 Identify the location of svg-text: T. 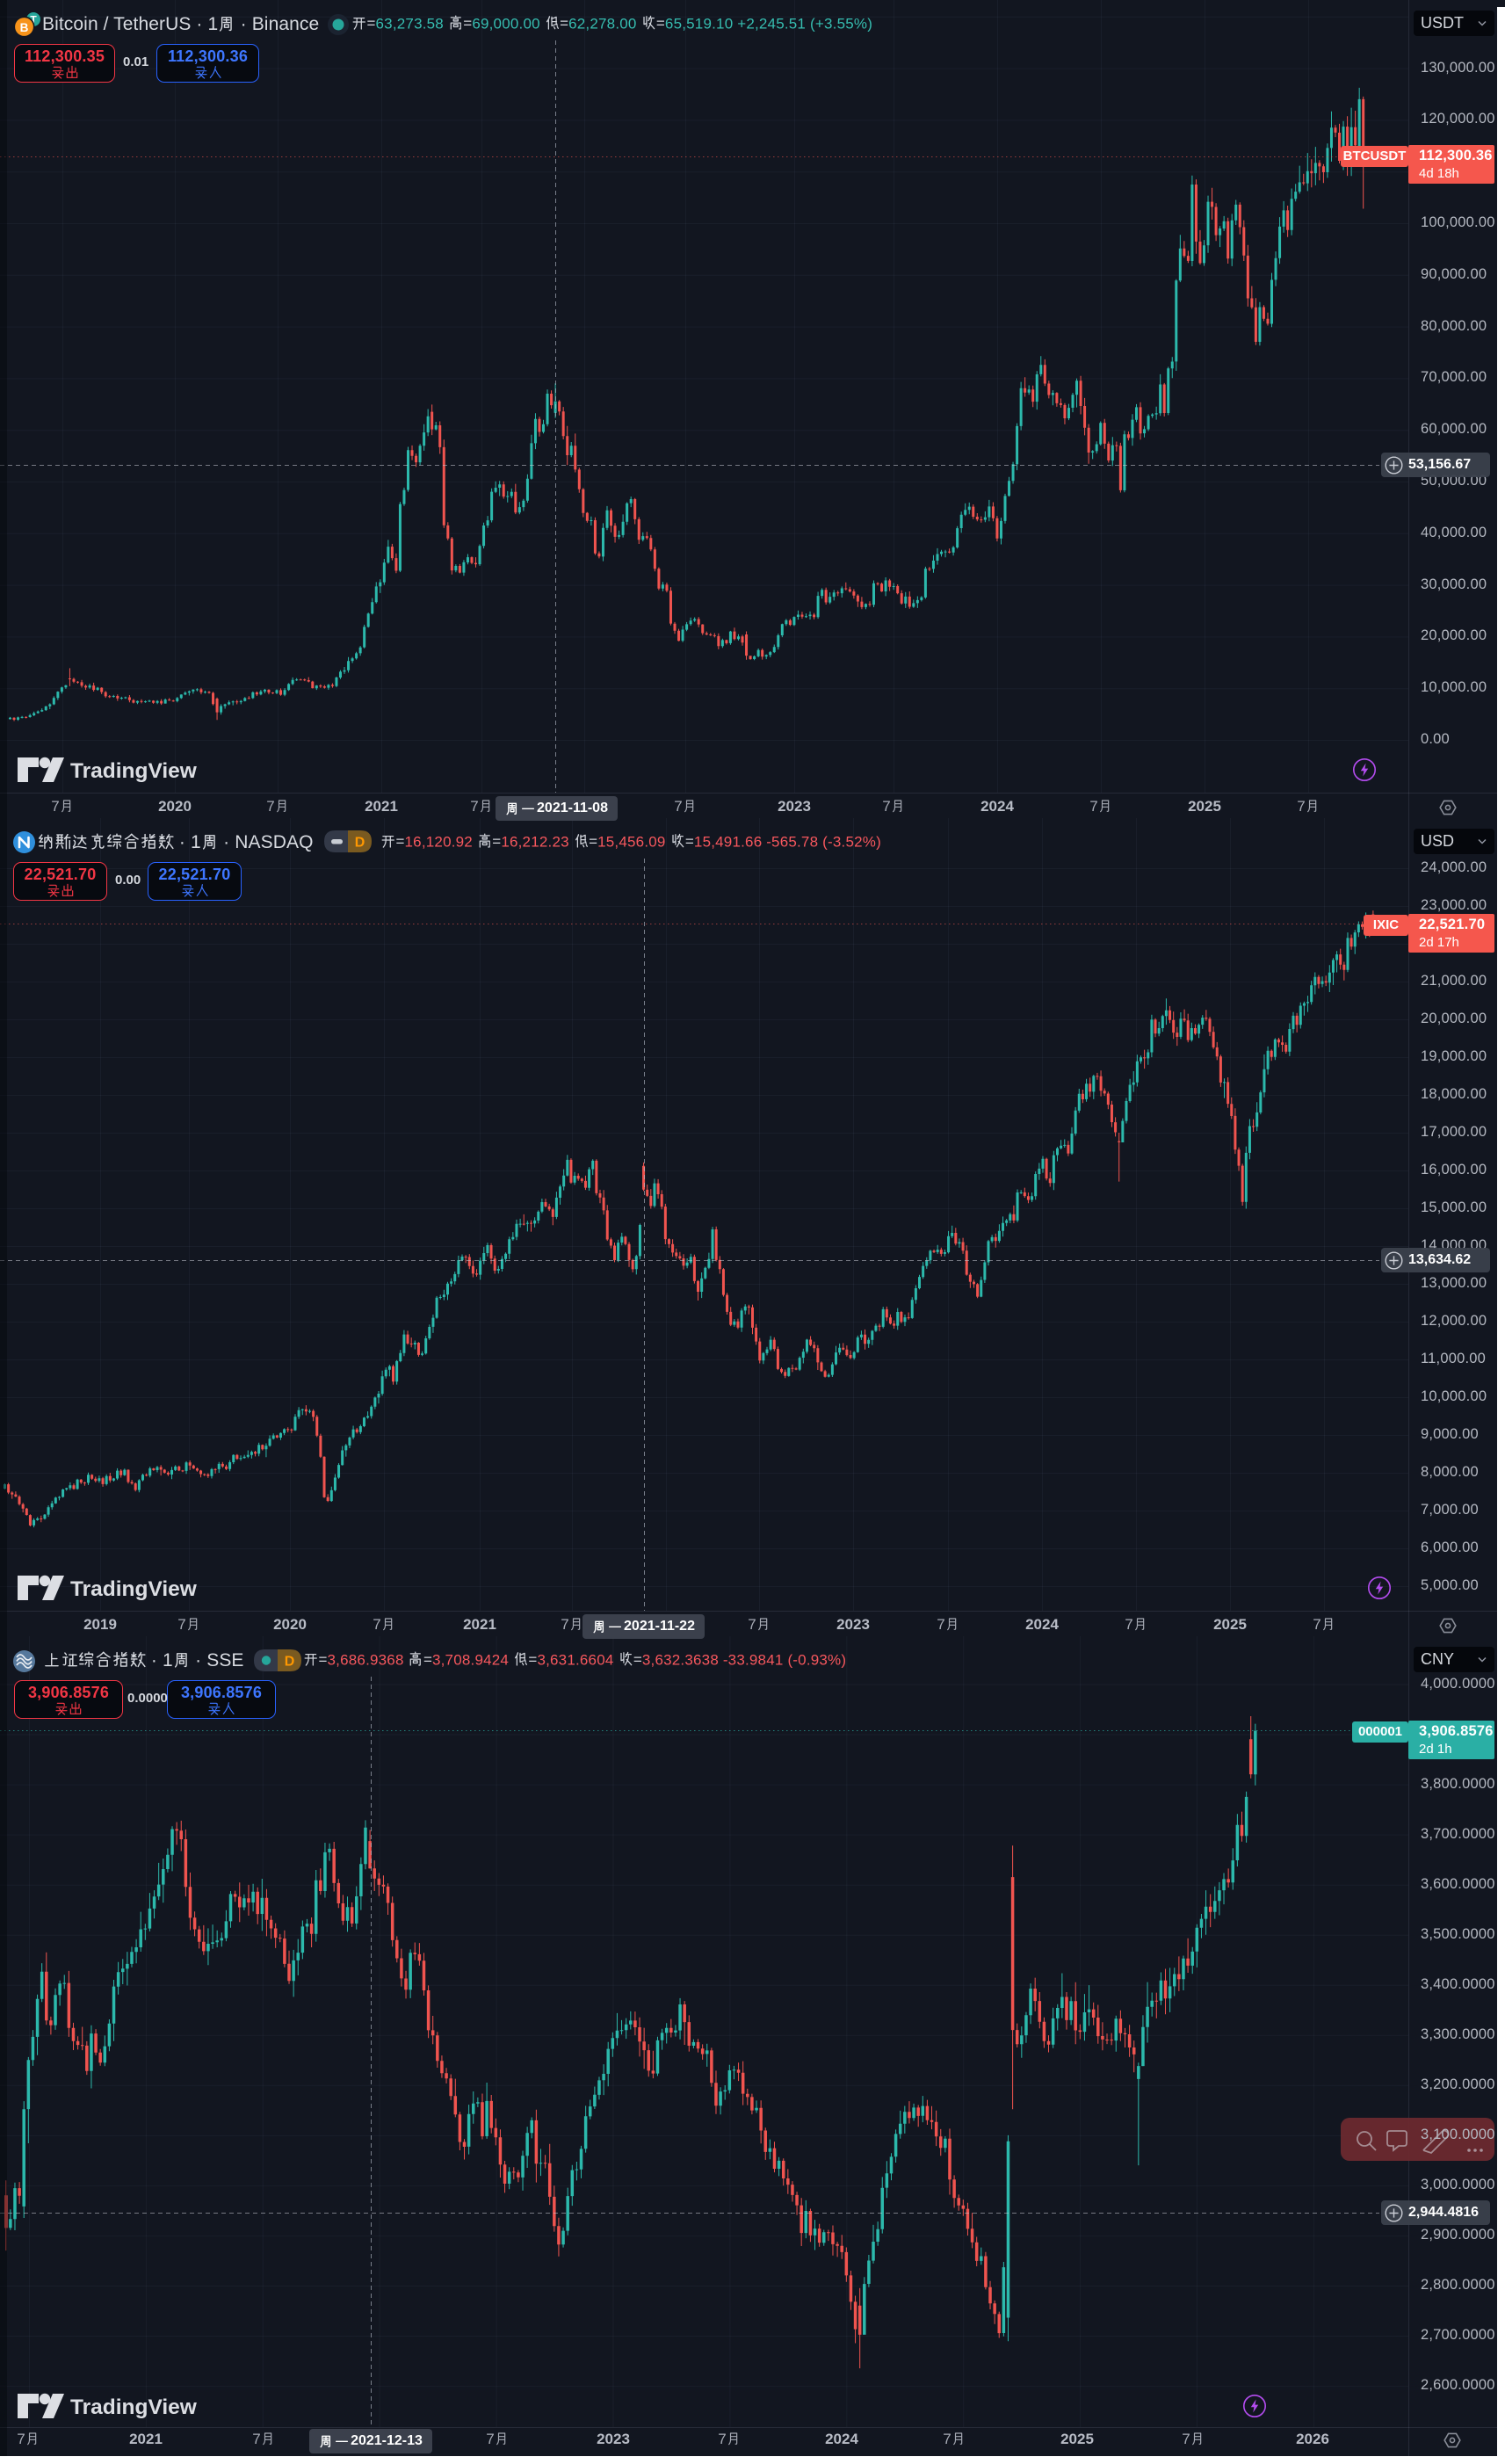
(33, 20).